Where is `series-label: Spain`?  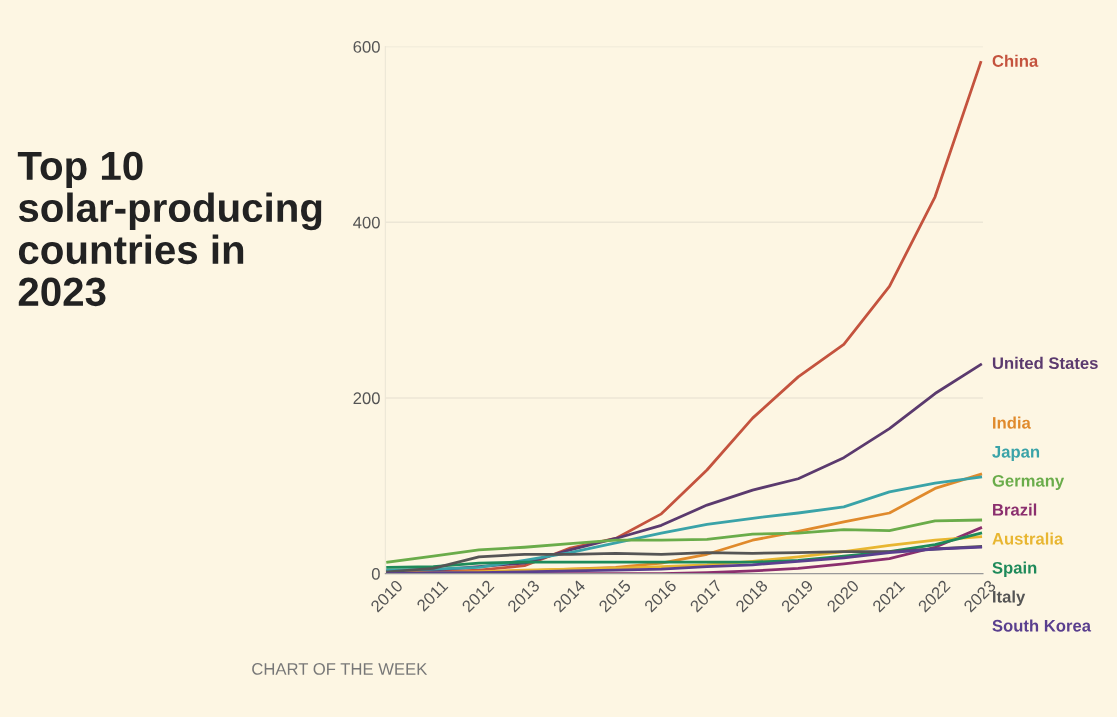 series-label: Spain is located at coordinates (1014, 569).